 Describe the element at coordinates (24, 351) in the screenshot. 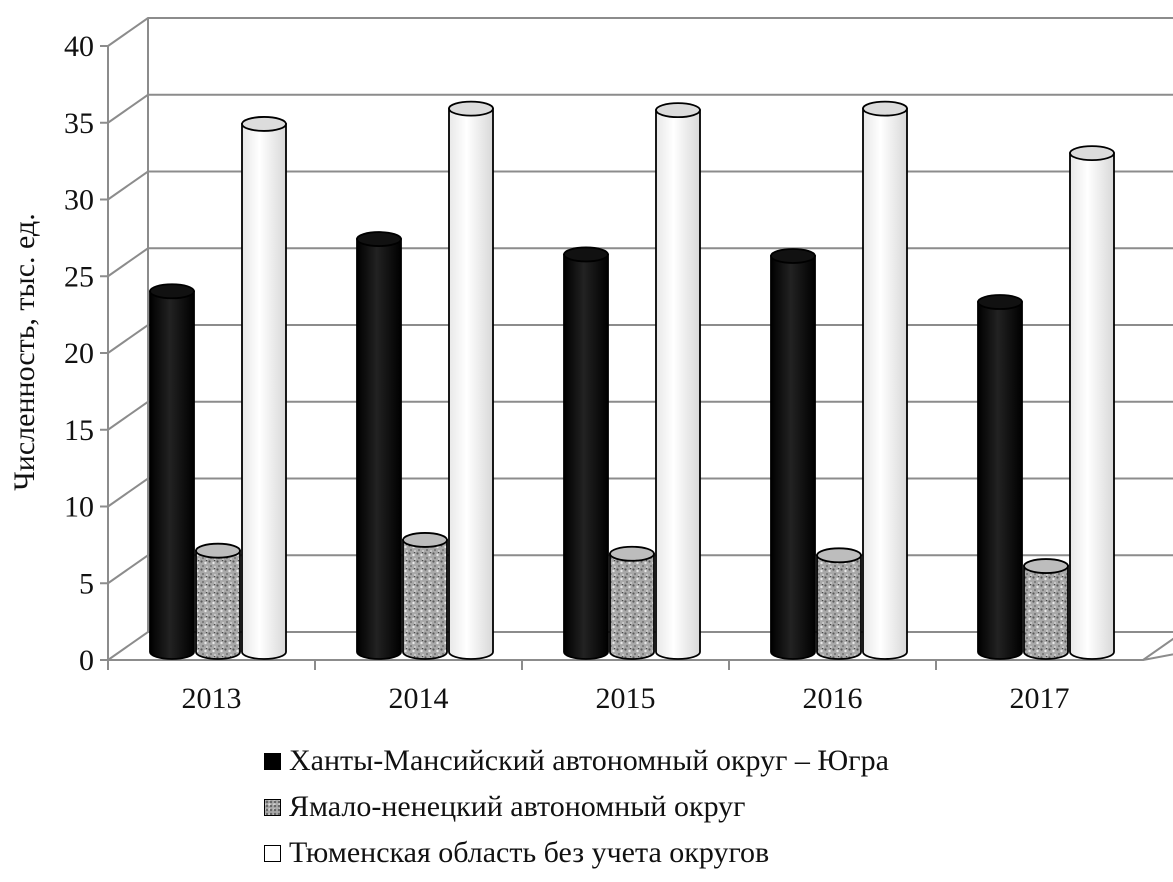

I see `y-axis-title: Численность, тыс. ед.` at that location.